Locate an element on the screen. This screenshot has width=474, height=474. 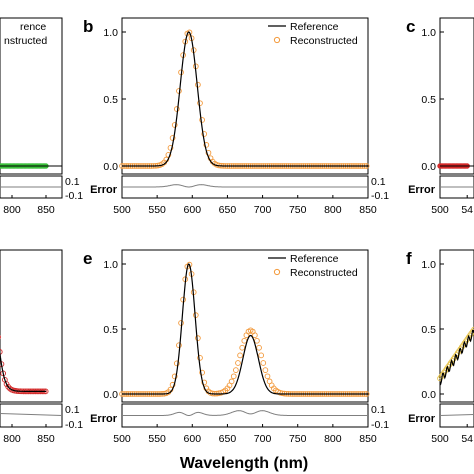
panel-letter-c: c is located at coordinates (410, 26).